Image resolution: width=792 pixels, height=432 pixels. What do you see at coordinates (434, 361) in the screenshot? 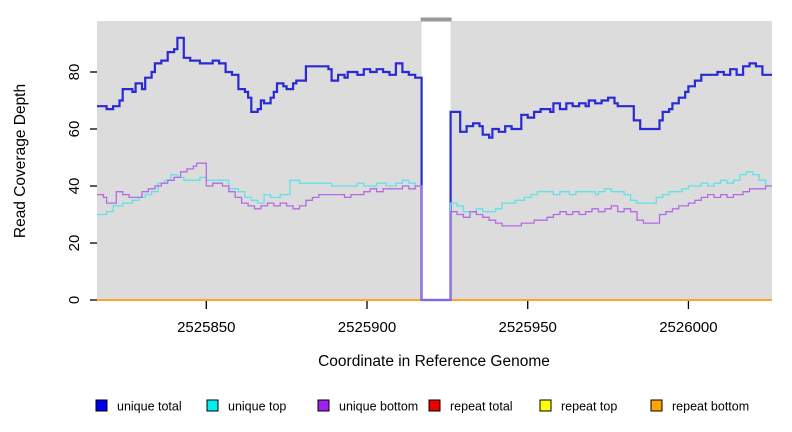
I see `x-axis-title: Coordinate in Reference Genome` at bounding box center [434, 361].